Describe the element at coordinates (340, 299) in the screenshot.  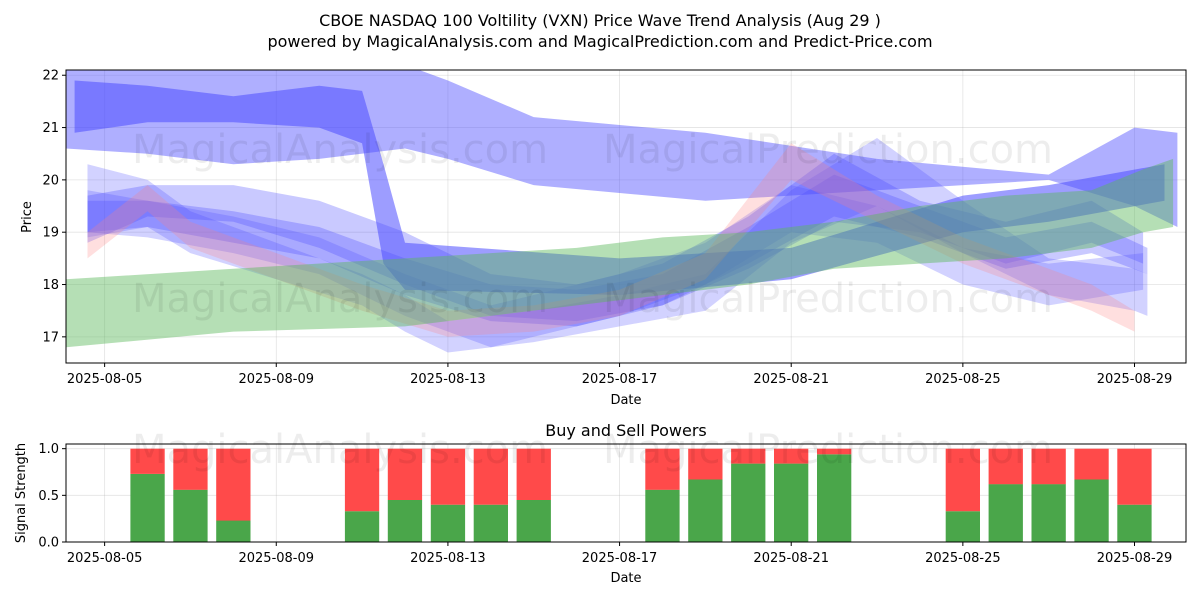
I see `price-watermark-left-lower: MagicalAnalysis.com` at that location.